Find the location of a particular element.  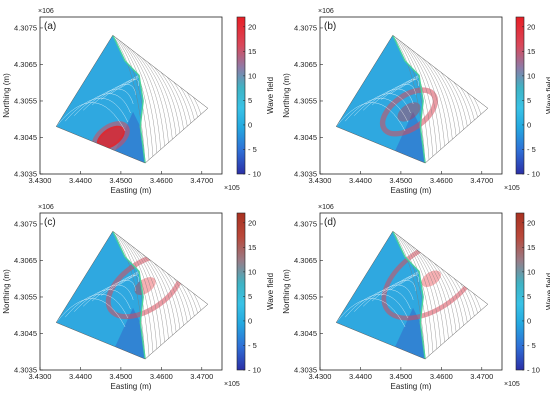

panel-label: (d) is located at coordinates (330, 222).